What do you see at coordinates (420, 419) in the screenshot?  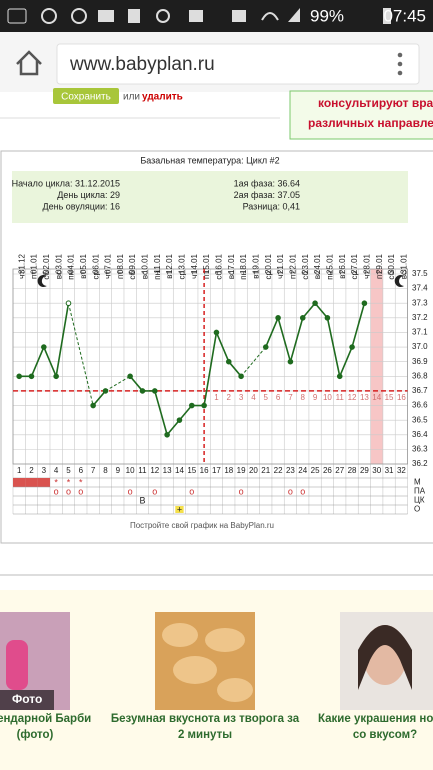 I see `y-tick-label: 36.5` at bounding box center [420, 419].